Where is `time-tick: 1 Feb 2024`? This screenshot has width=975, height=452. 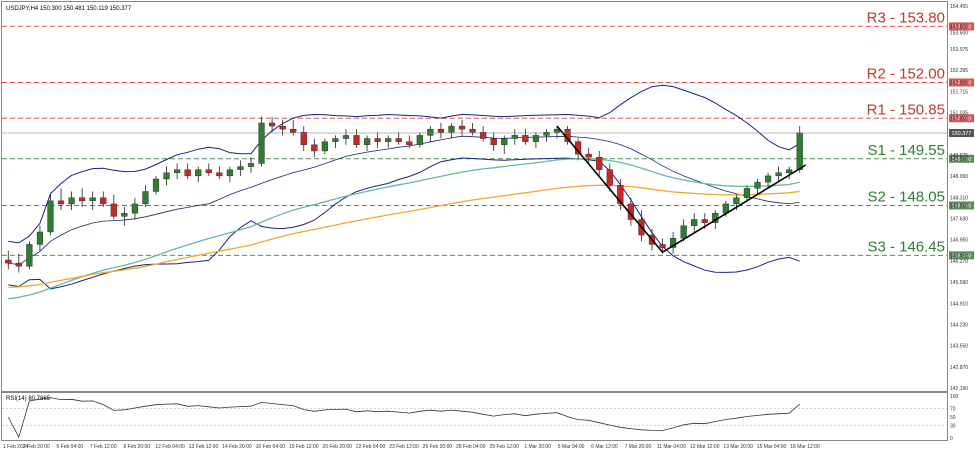 time-tick: 1 Feb 2024 is located at coordinates (16, 447).